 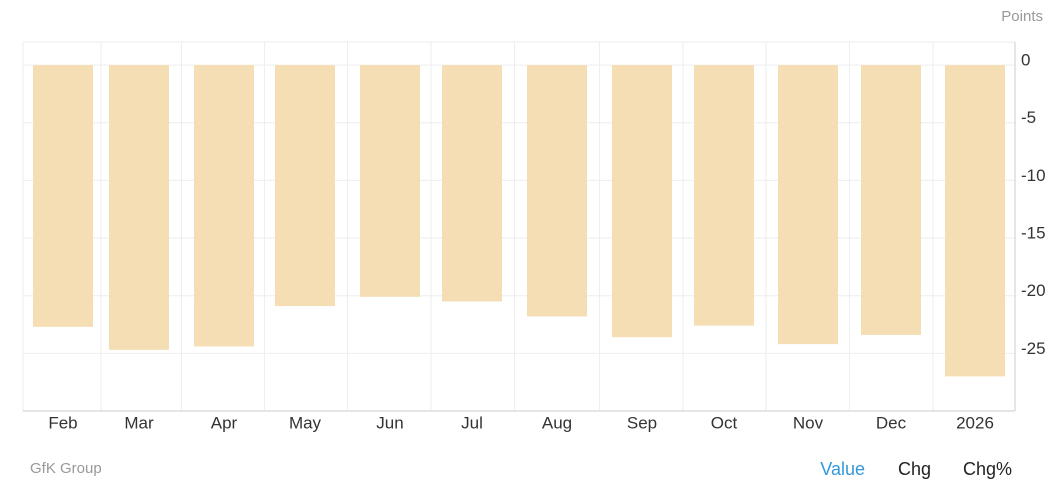 What do you see at coordinates (975, 422) in the screenshot?
I see `x-tick-label: 2026` at bounding box center [975, 422].